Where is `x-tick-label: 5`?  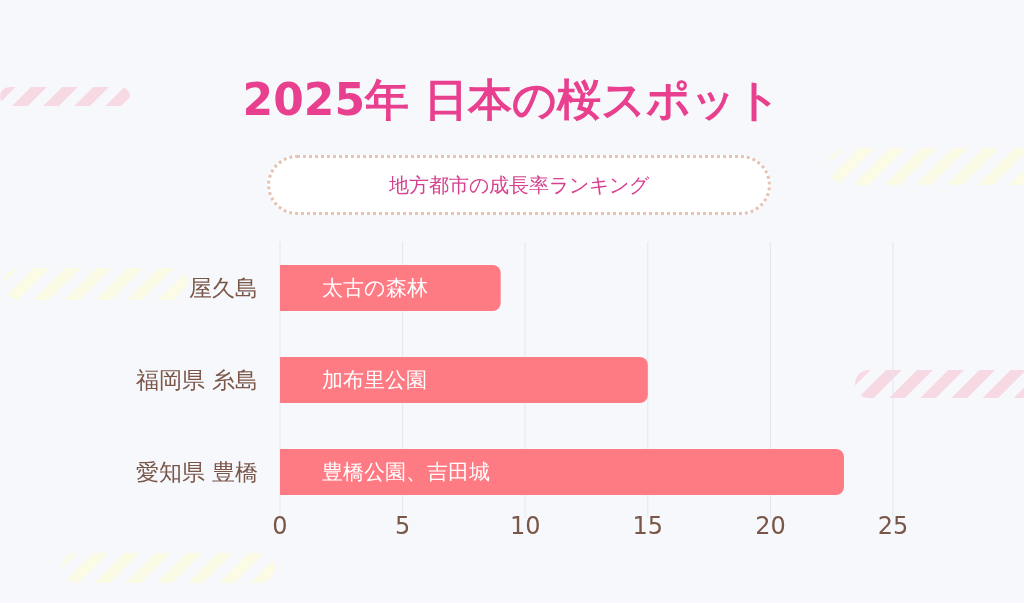 x-tick-label: 5 is located at coordinates (402, 526).